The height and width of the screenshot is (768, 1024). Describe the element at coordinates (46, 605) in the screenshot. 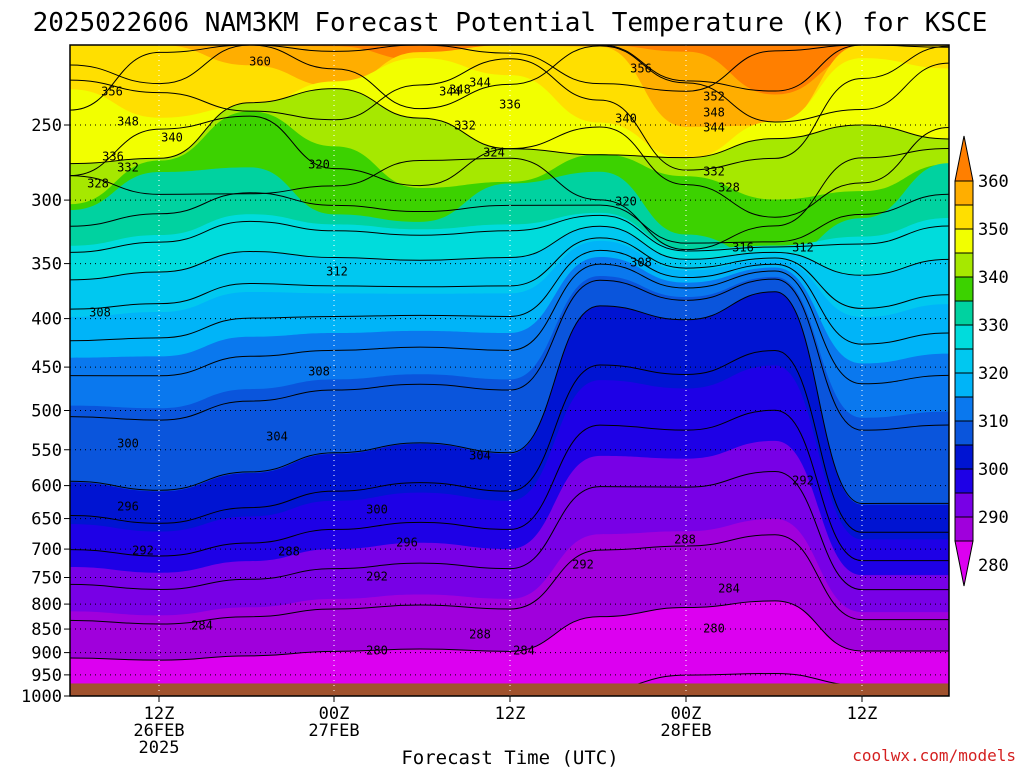

I see `y-tick-label: 800` at that location.